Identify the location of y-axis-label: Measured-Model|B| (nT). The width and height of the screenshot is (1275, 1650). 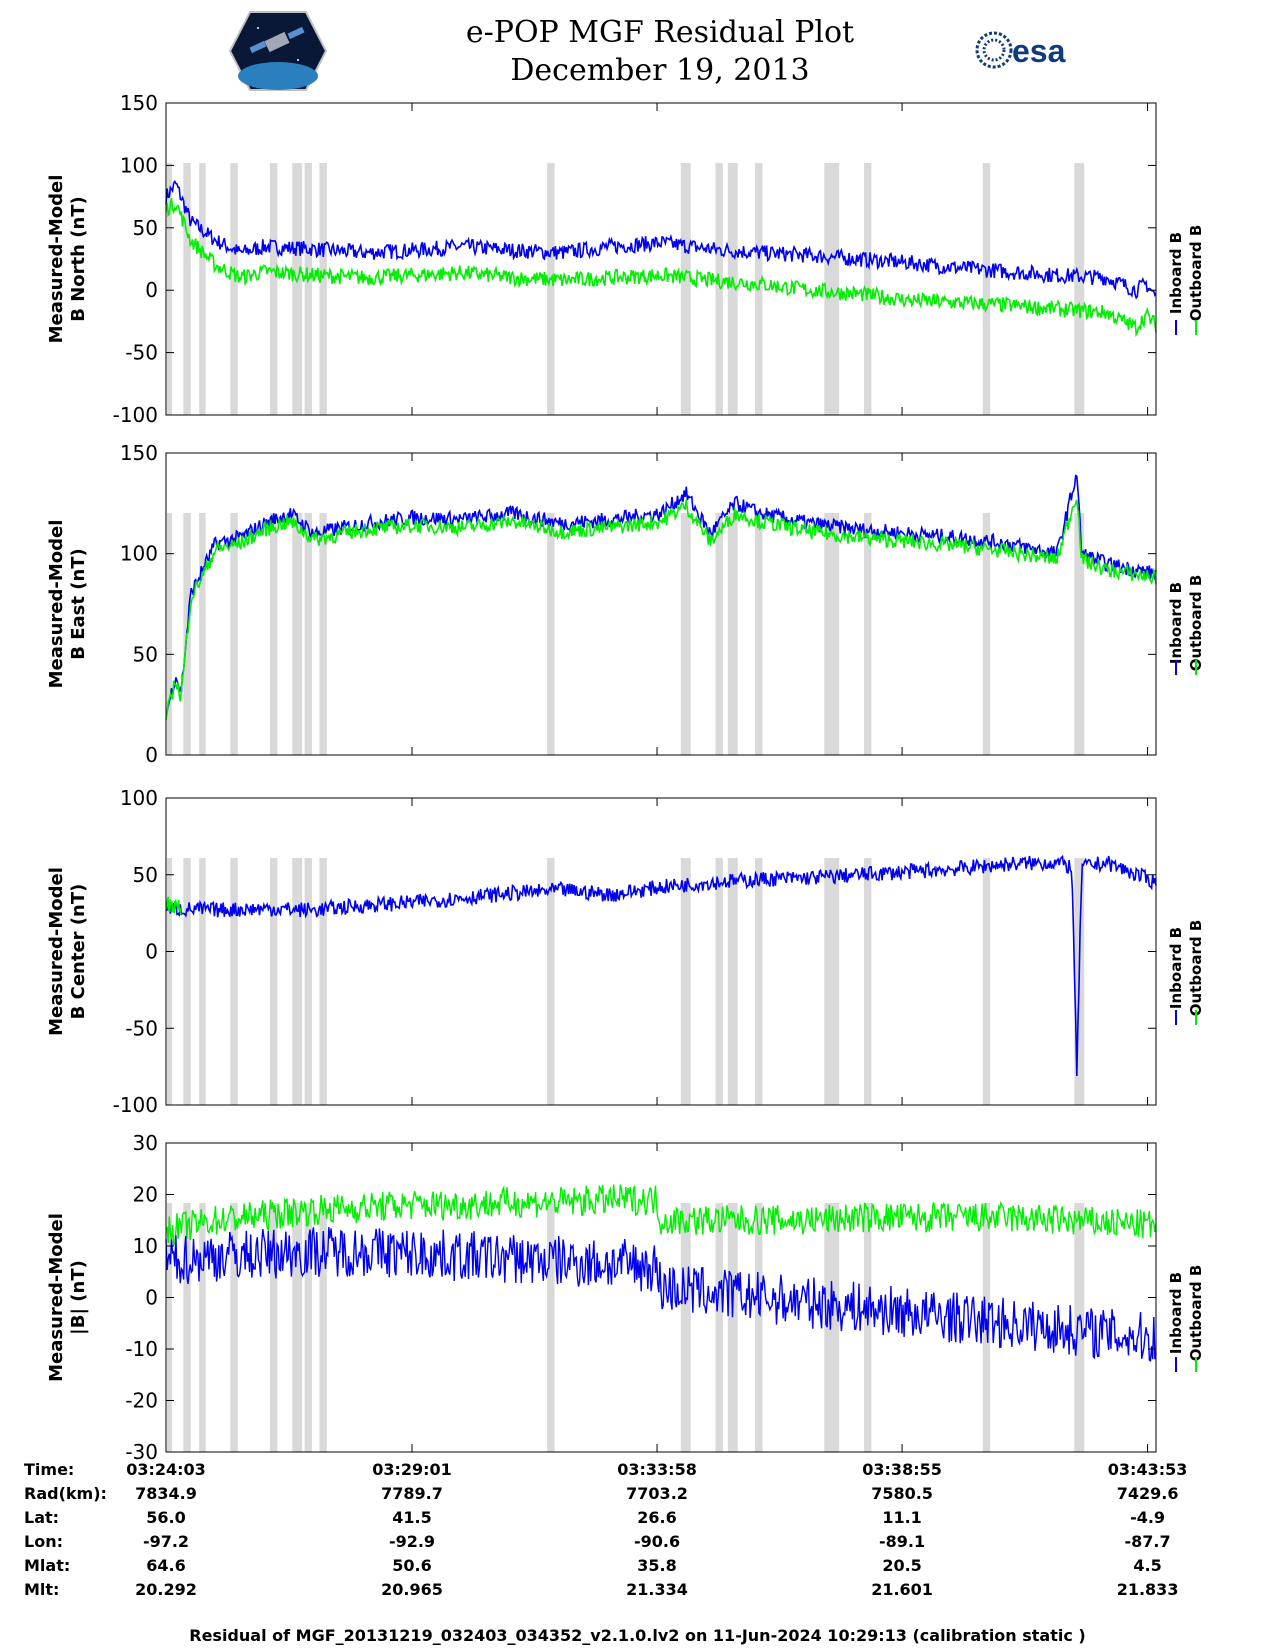
(67, 1297).